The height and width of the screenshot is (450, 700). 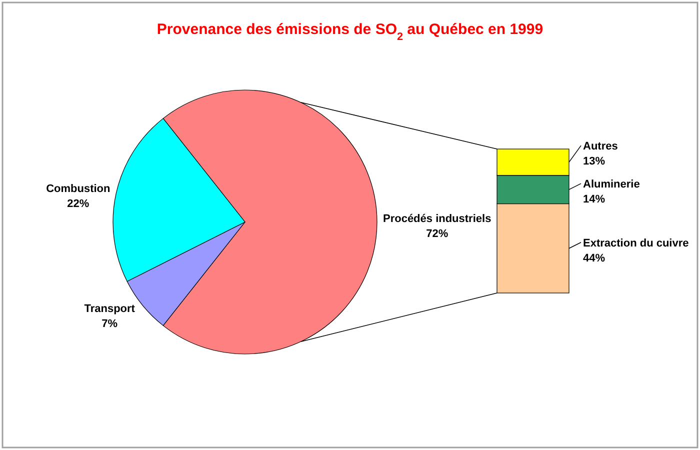 What do you see at coordinates (594, 200) in the screenshot?
I see `data-label: 14%` at bounding box center [594, 200].